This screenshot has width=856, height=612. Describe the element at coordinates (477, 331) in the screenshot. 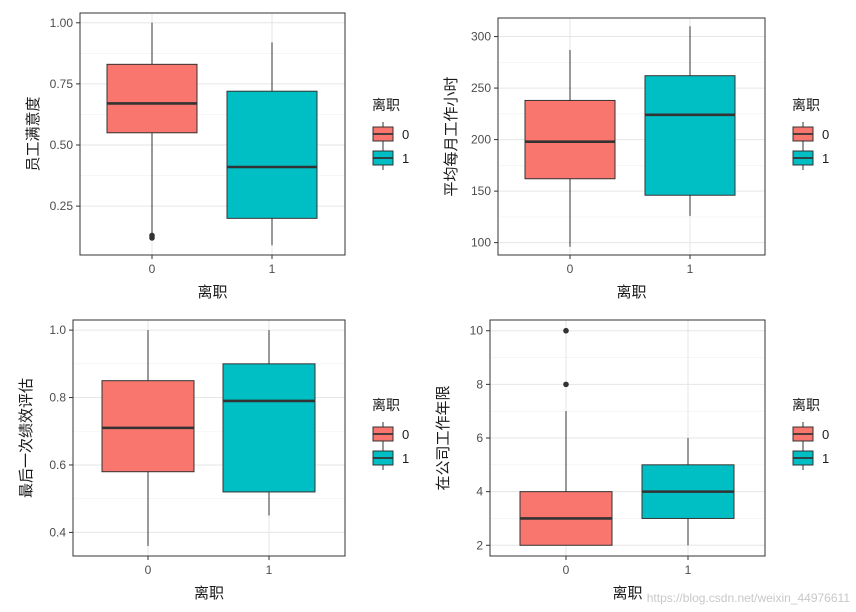

I see `y-tick-label: 10` at that location.